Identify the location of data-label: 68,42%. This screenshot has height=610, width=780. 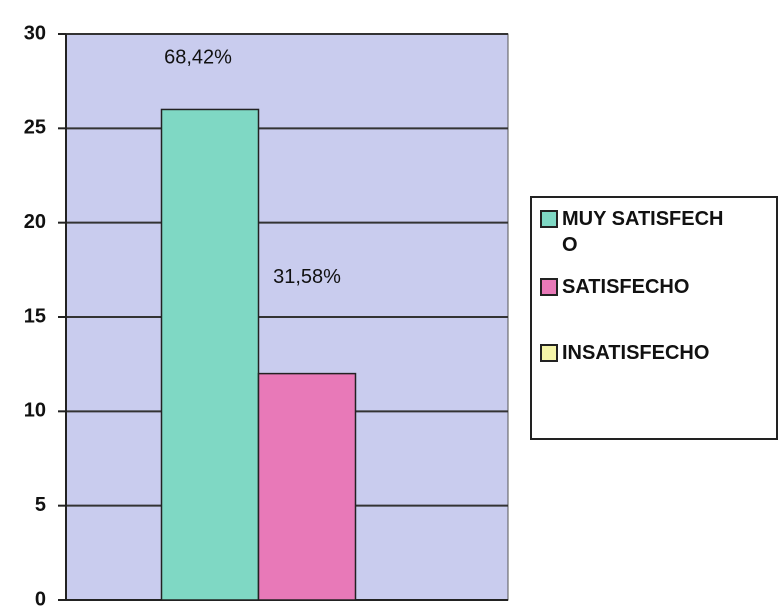
(198, 57).